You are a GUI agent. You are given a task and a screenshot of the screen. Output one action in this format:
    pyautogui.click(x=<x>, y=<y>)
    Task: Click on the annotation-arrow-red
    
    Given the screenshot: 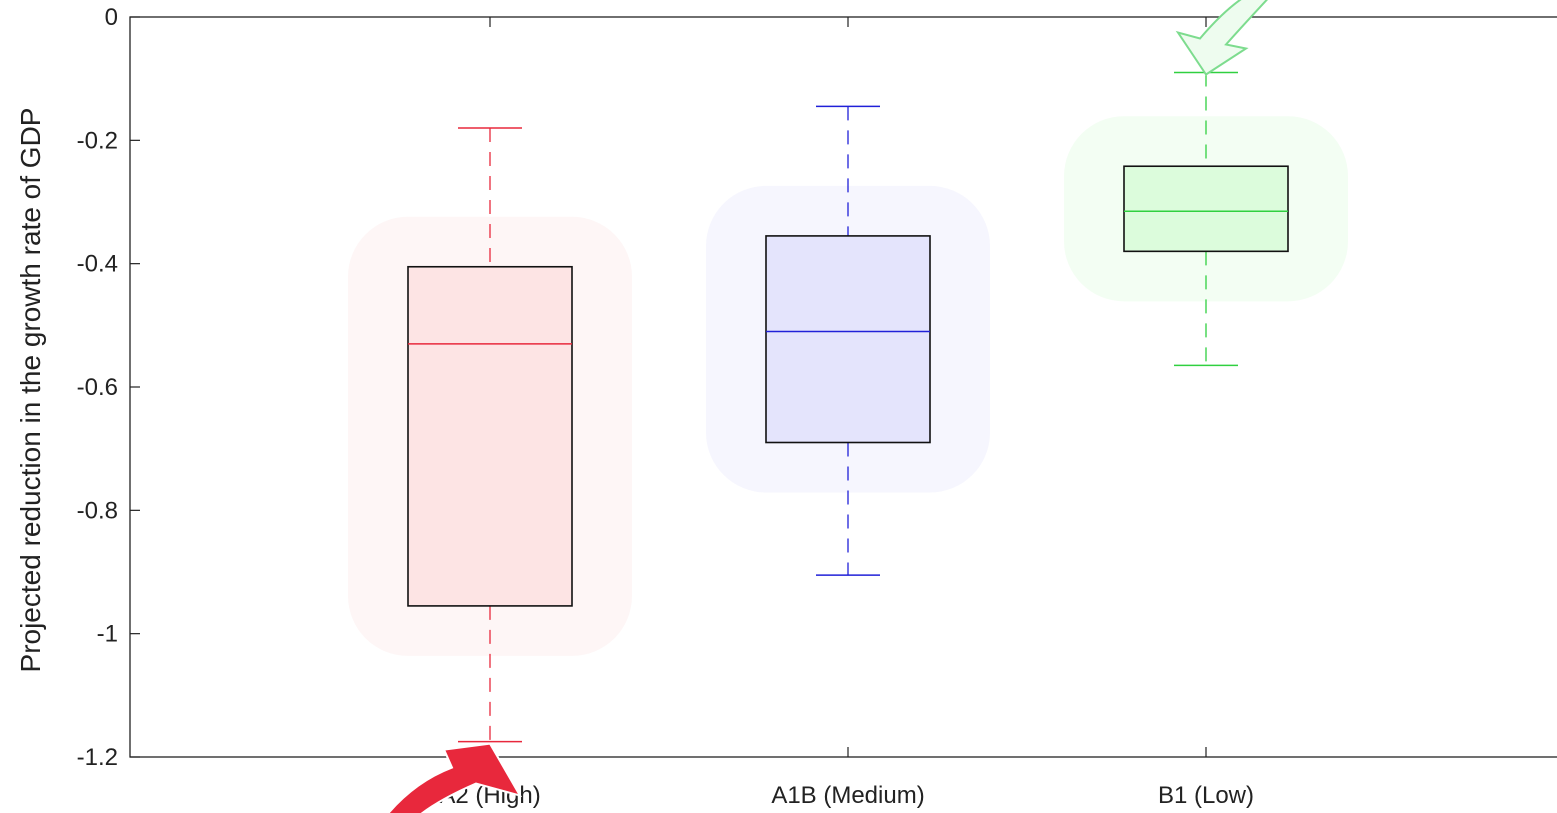 What is the action you would take?
    pyautogui.click(x=455, y=777)
    